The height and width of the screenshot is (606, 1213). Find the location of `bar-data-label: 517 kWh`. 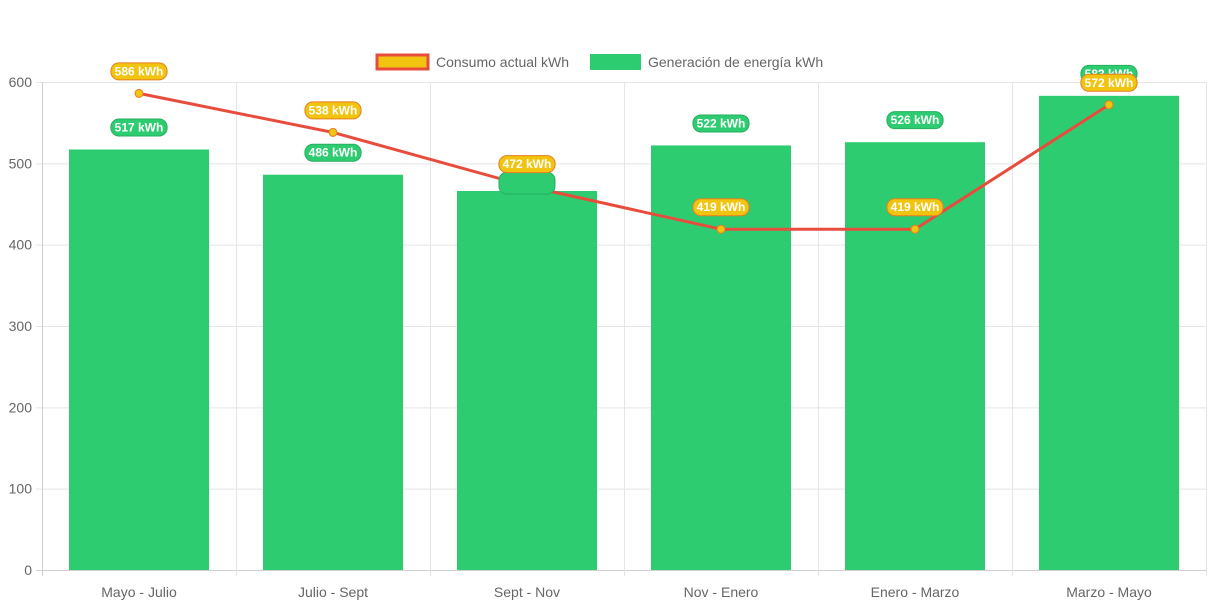

bar-data-label: 517 kWh is located at coordinates (139, 128).